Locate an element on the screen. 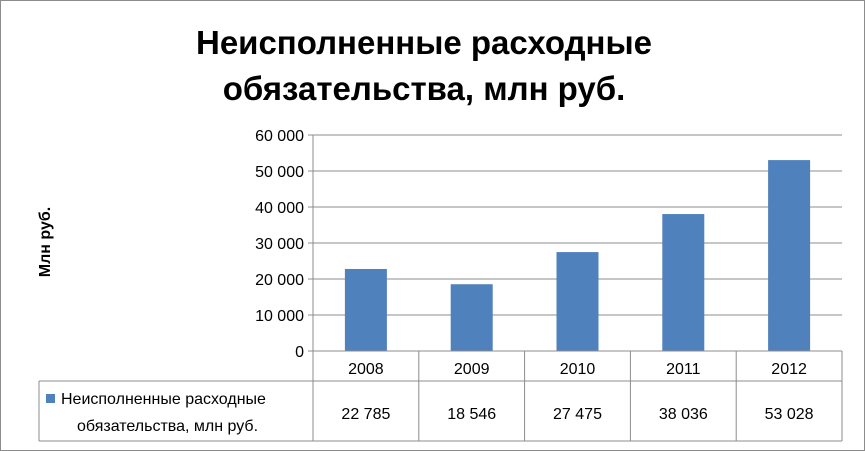  data-label: 38 036 is located at coordinates (683, 414).